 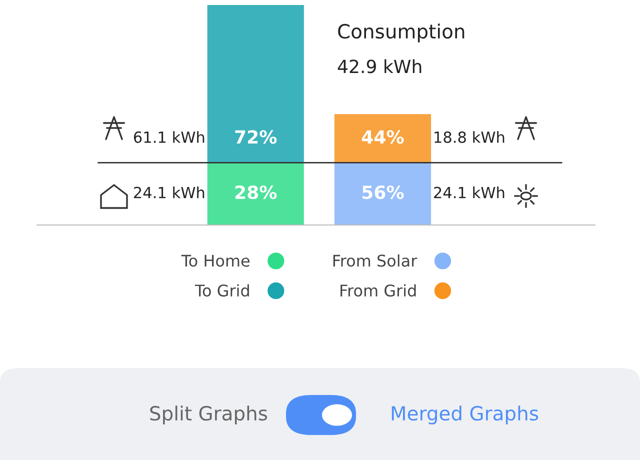 What do you see at coordinates (469, 137) in the screenshot?
I see `annotation: 18.8 kWh` at bounding box center [469, 137].